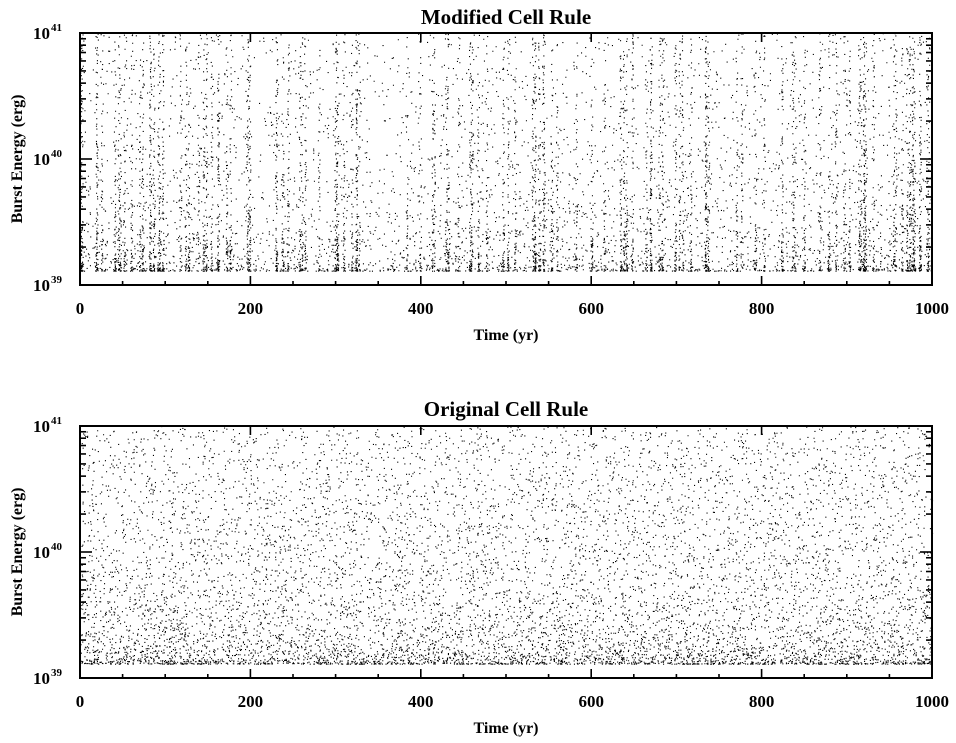  I want to click on chart-title: Original Cell Rule, so click(506, 409).